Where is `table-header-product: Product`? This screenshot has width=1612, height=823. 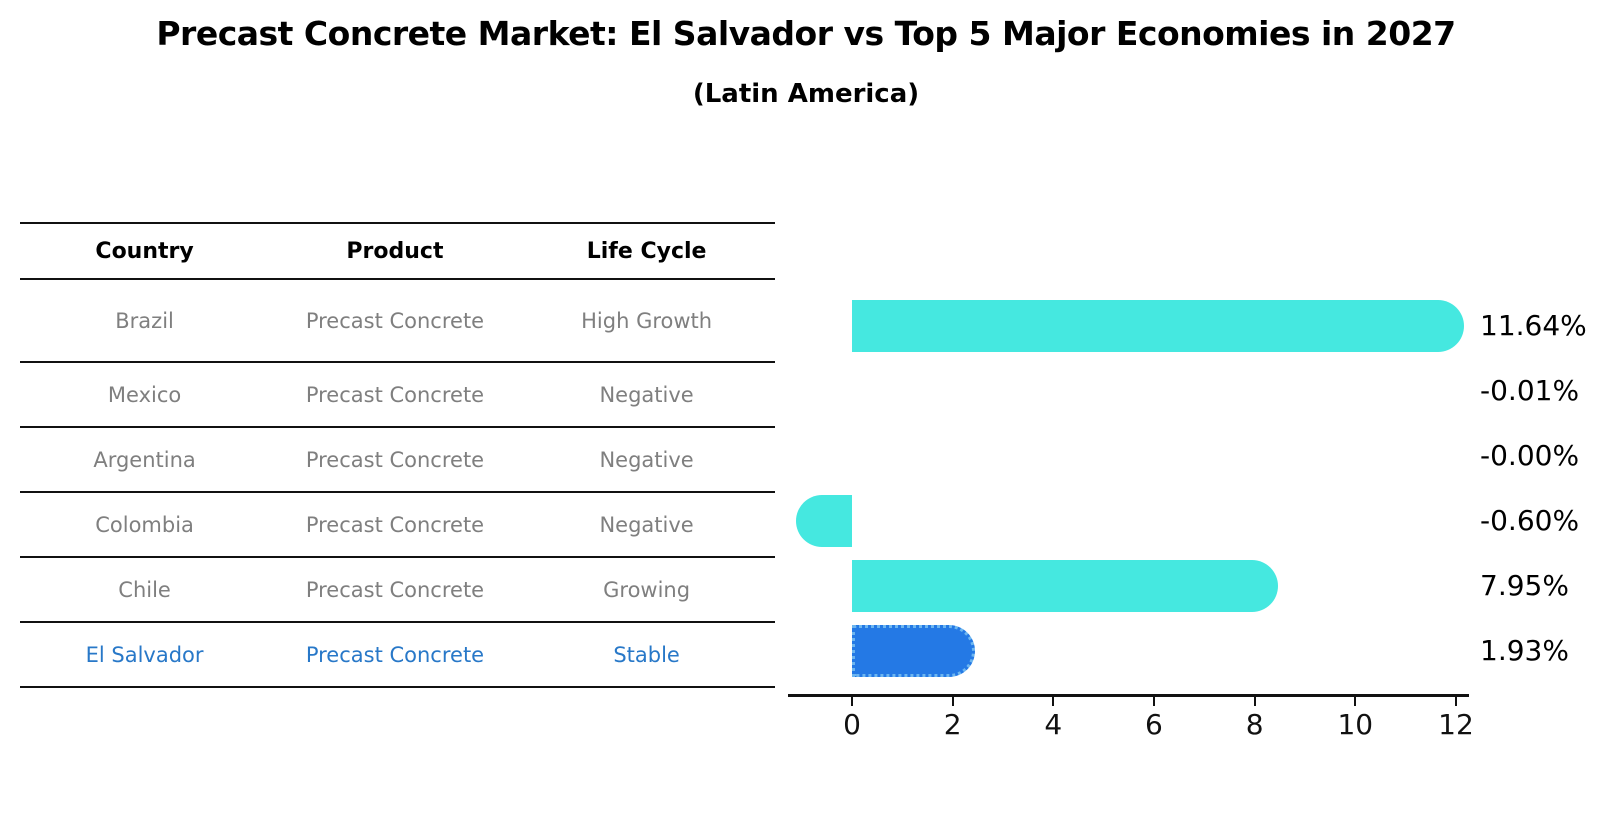 table-header-product: Product is located at coordinates (395, 251).